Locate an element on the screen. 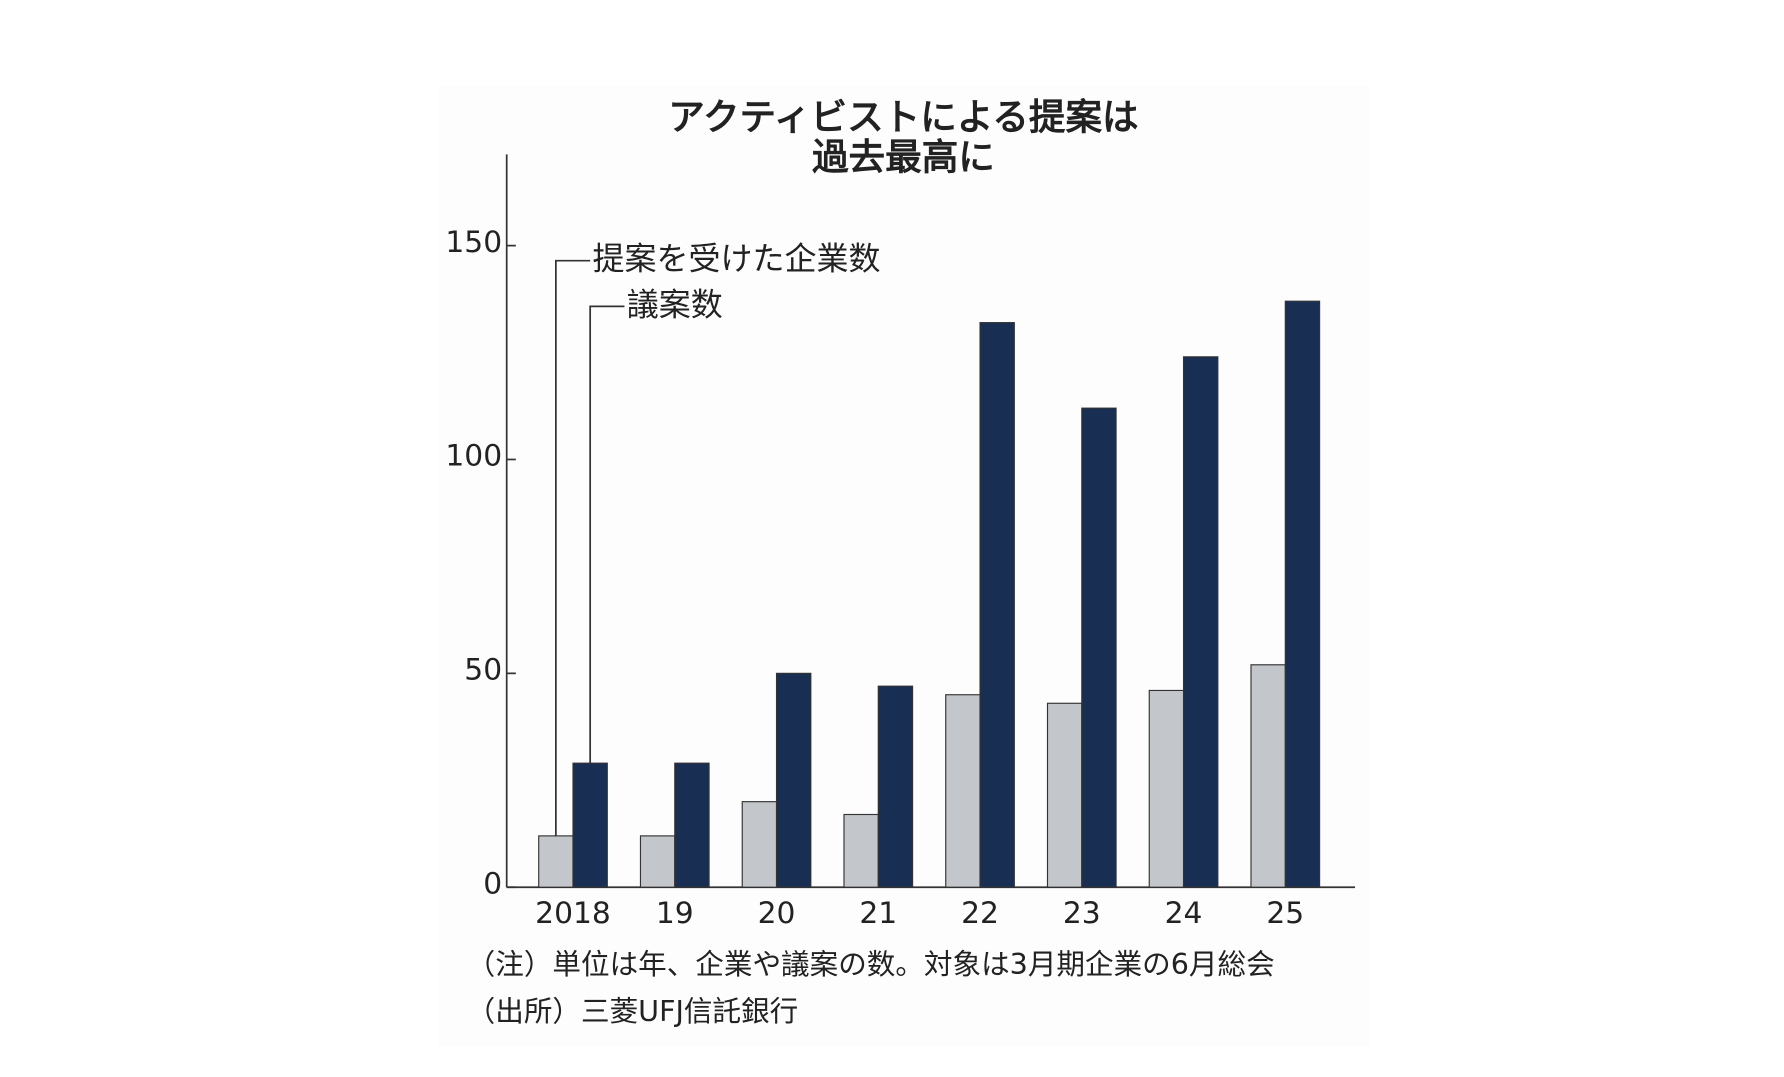 This screenshot has height=1077, width=1784. chart-title: アクティビストによる提案は is located at coordinates (903, 116).